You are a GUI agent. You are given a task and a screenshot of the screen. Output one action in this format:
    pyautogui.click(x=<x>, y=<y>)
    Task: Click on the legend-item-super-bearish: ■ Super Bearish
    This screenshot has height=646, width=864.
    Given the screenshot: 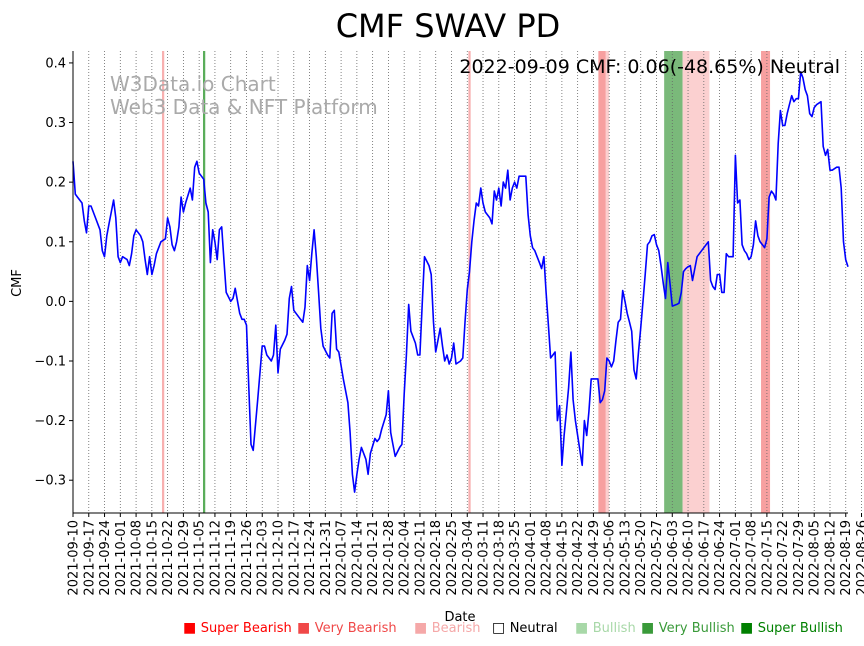 What is the action you would take?
    pyautogui.click(x=237, y=628)
    